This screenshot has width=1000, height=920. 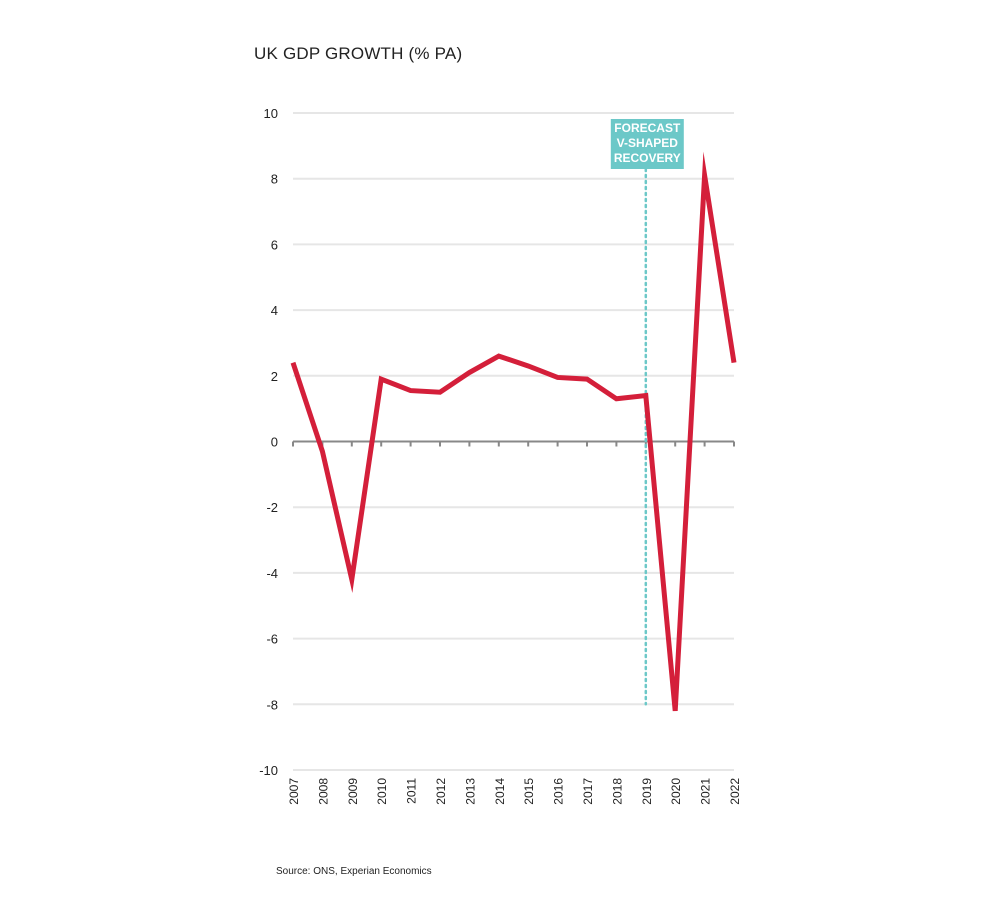 I want to click on x-tick-label: 2018, so click(x=617, y=791).